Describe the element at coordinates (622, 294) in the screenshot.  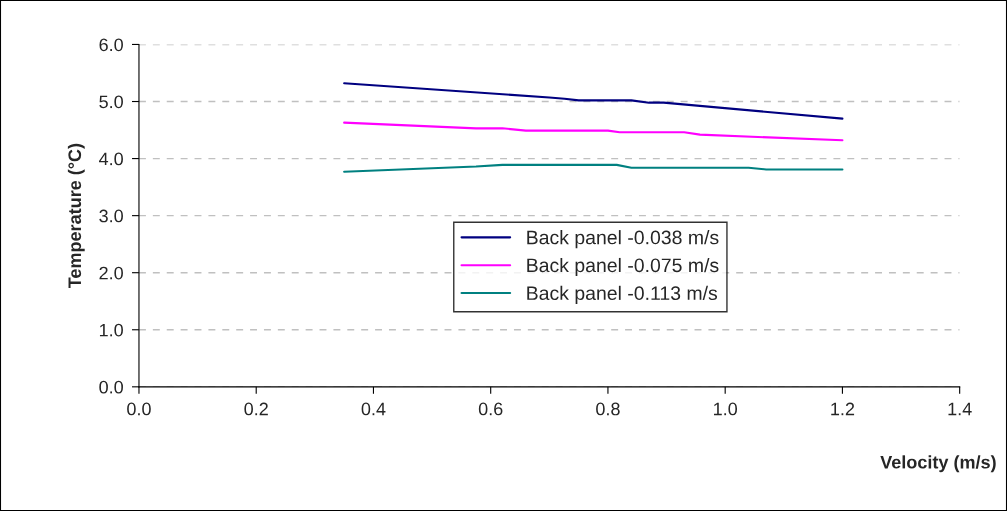
I see `legend-label: Back panel -0.113 m/s` at that location.